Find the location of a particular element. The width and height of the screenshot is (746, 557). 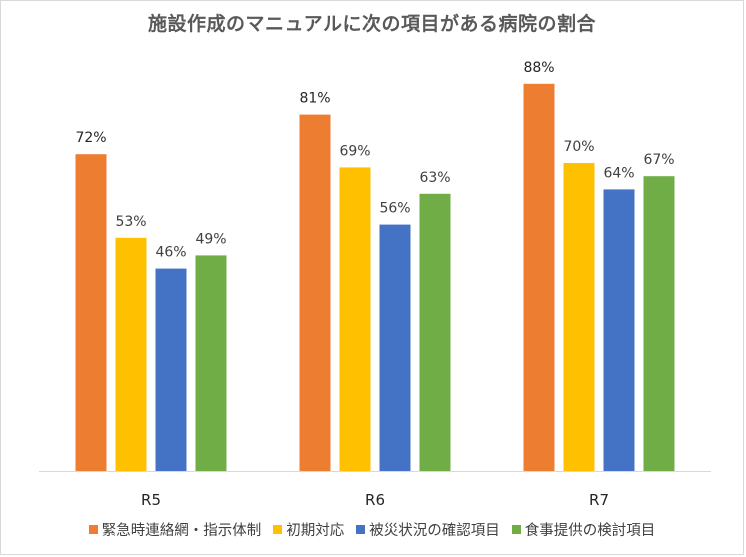

legend-label-1: 緊急時連絡網・指示体制 is located at coordinates (181, 531).